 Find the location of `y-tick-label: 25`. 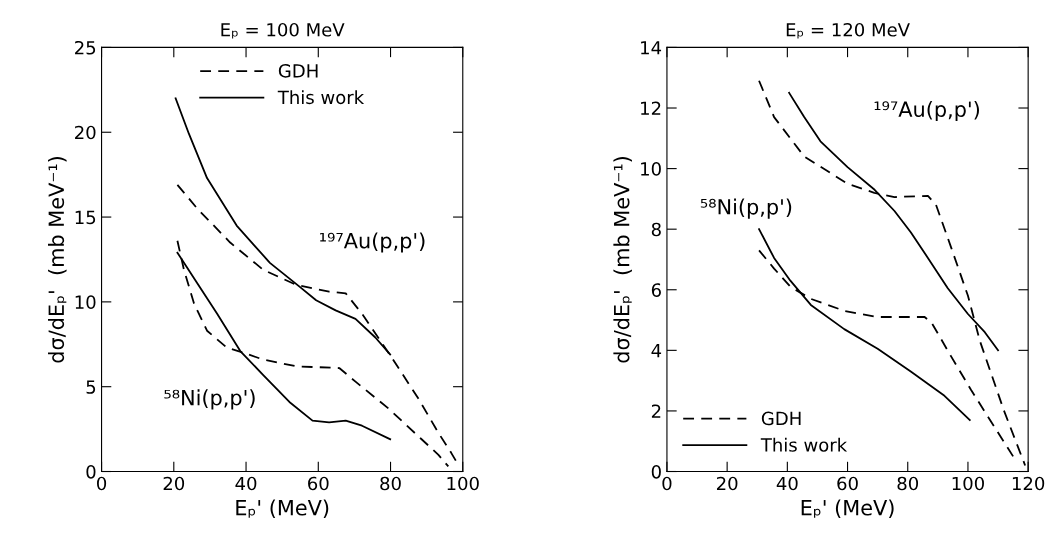

y-tick-label: 25 is located at coordinates (85, 47).